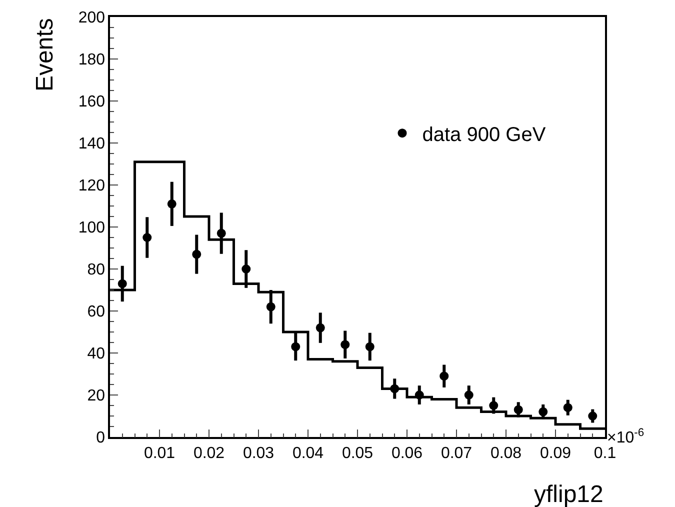 This screenshot has width=675, height=507. I want to click on x-axis-title: yflip12, so click(569, 494).